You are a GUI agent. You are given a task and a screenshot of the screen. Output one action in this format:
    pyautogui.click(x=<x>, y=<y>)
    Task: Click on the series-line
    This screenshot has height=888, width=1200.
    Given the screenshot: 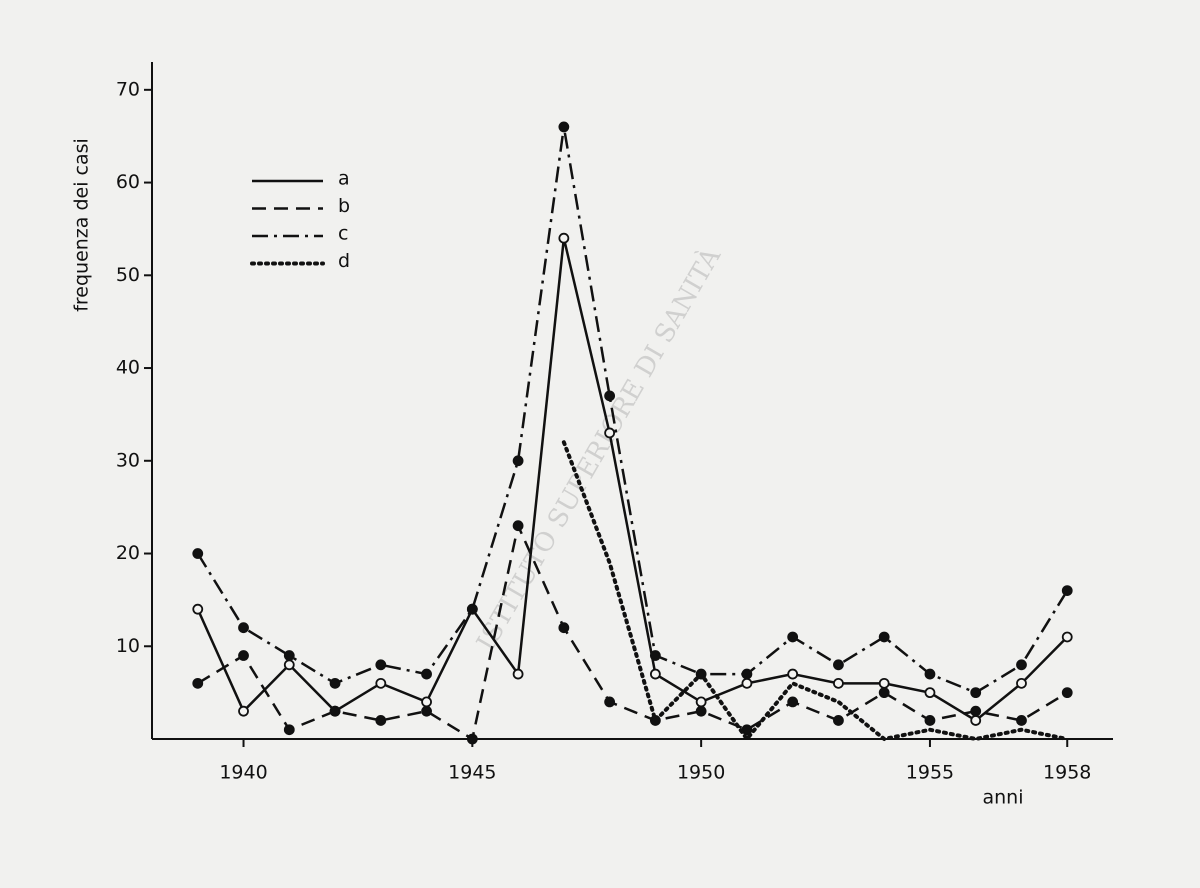 What is the action you would take?
    pyautogui.click(x=815, y=591)
    